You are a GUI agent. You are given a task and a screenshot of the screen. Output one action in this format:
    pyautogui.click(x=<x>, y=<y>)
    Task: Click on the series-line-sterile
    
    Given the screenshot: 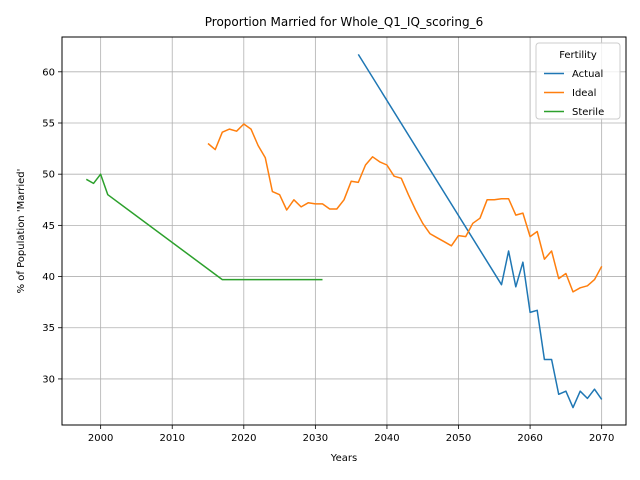 What is the action you would take?
    pyautogui.click(x=204, y=227)
    